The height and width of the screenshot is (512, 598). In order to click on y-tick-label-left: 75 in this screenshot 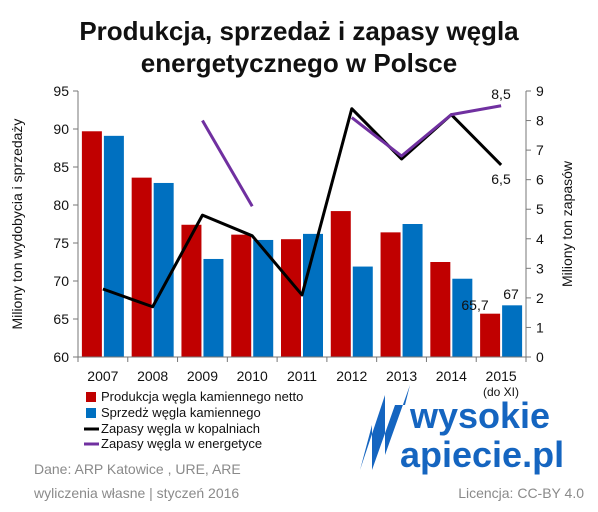, I will do `click(61, 243)`.